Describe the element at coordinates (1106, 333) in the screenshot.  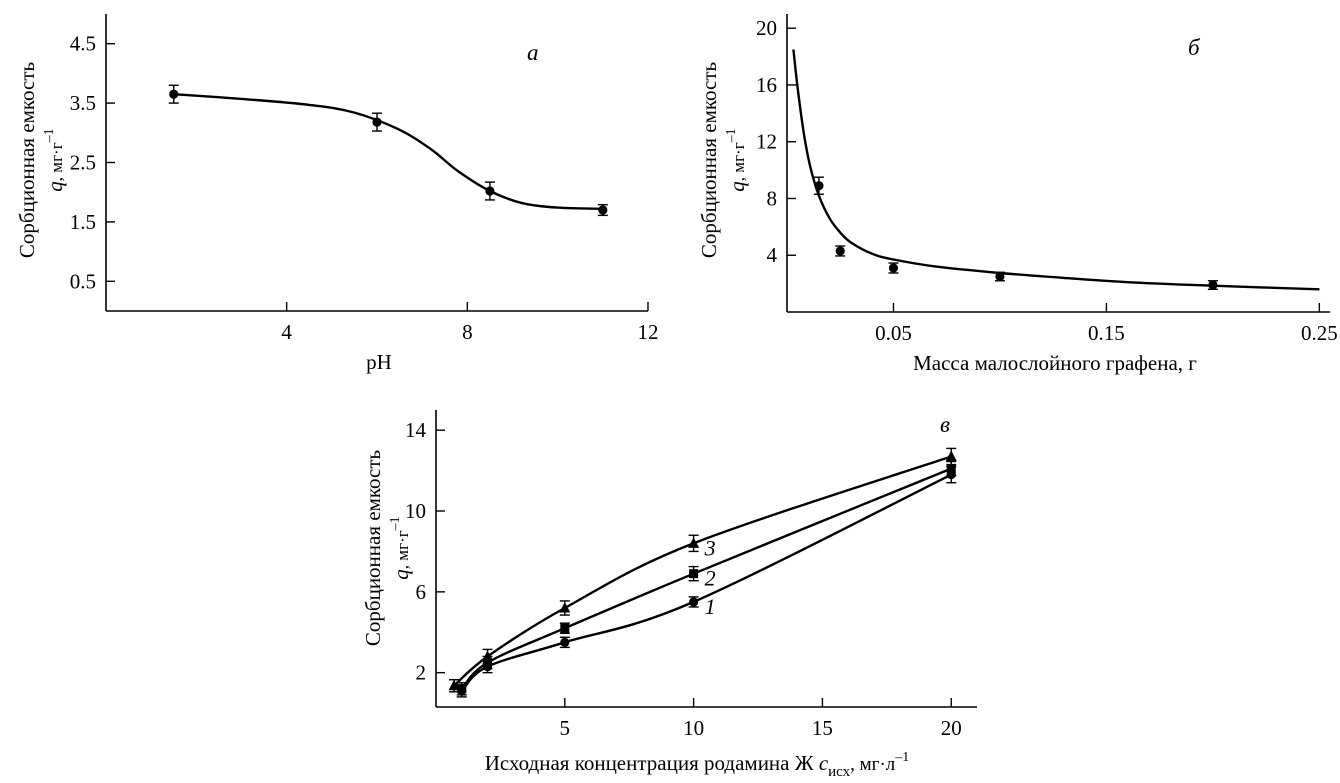
I see `panel-b-x-tick-label: 0.15` at that location.